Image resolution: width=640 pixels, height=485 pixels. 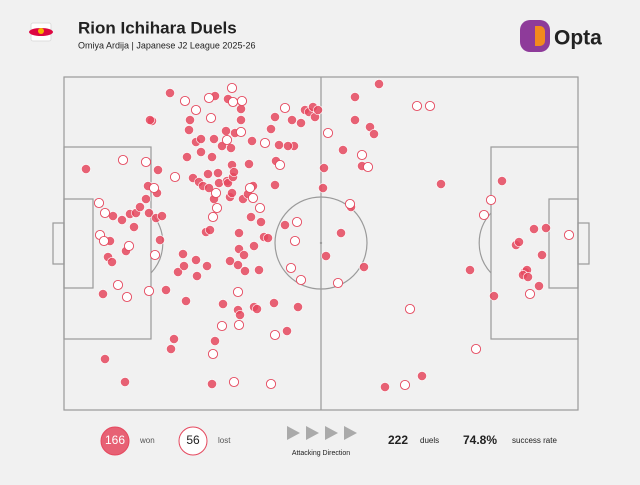 What do you see at coordinates (41, 32) in the screenshot?
I see `club-badge` at bounding box center [41, 32].